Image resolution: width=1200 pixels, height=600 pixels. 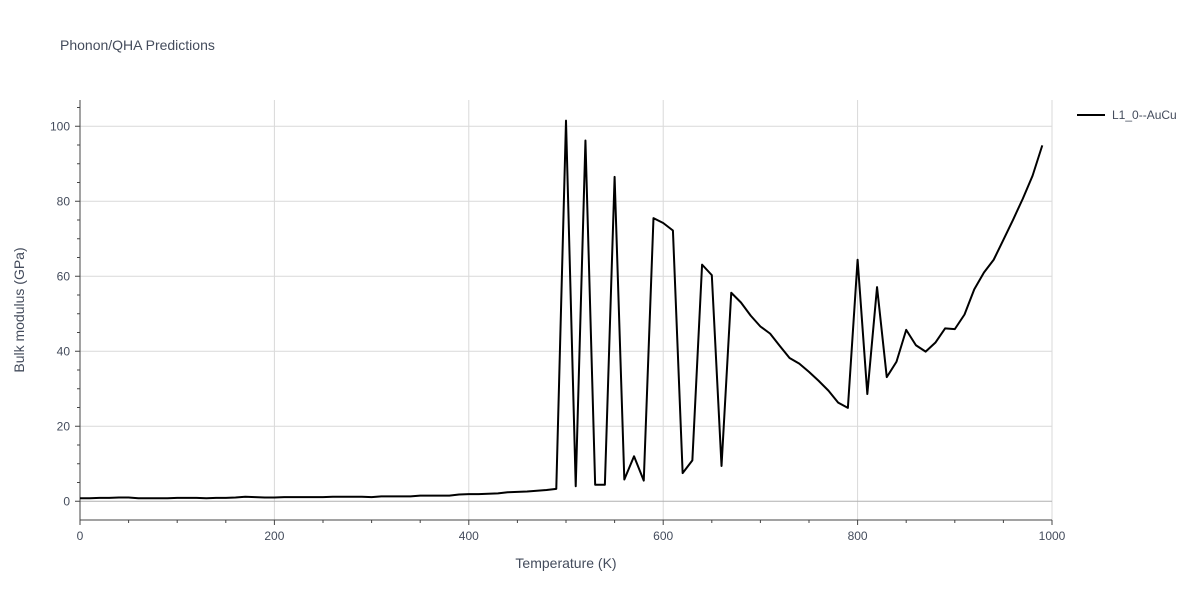 I want to click on x-tick-label: 0, so click(x=80, y=536).